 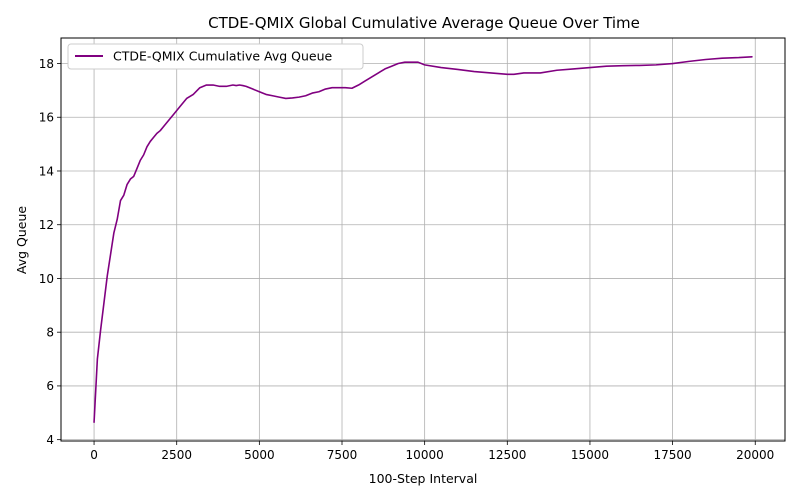 I want to click on x-tick-label: 12500, so click(x=507, y=455).